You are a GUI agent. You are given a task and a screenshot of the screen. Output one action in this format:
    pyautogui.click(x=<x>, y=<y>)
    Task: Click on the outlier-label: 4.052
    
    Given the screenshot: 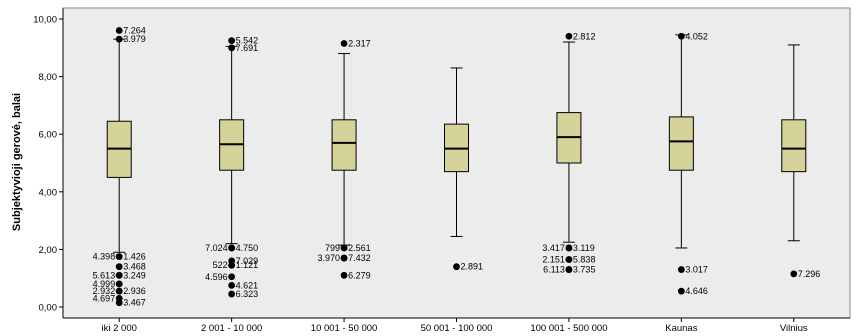 What is the action you would take?
    pyautogui.click(x=696, y=36)
    